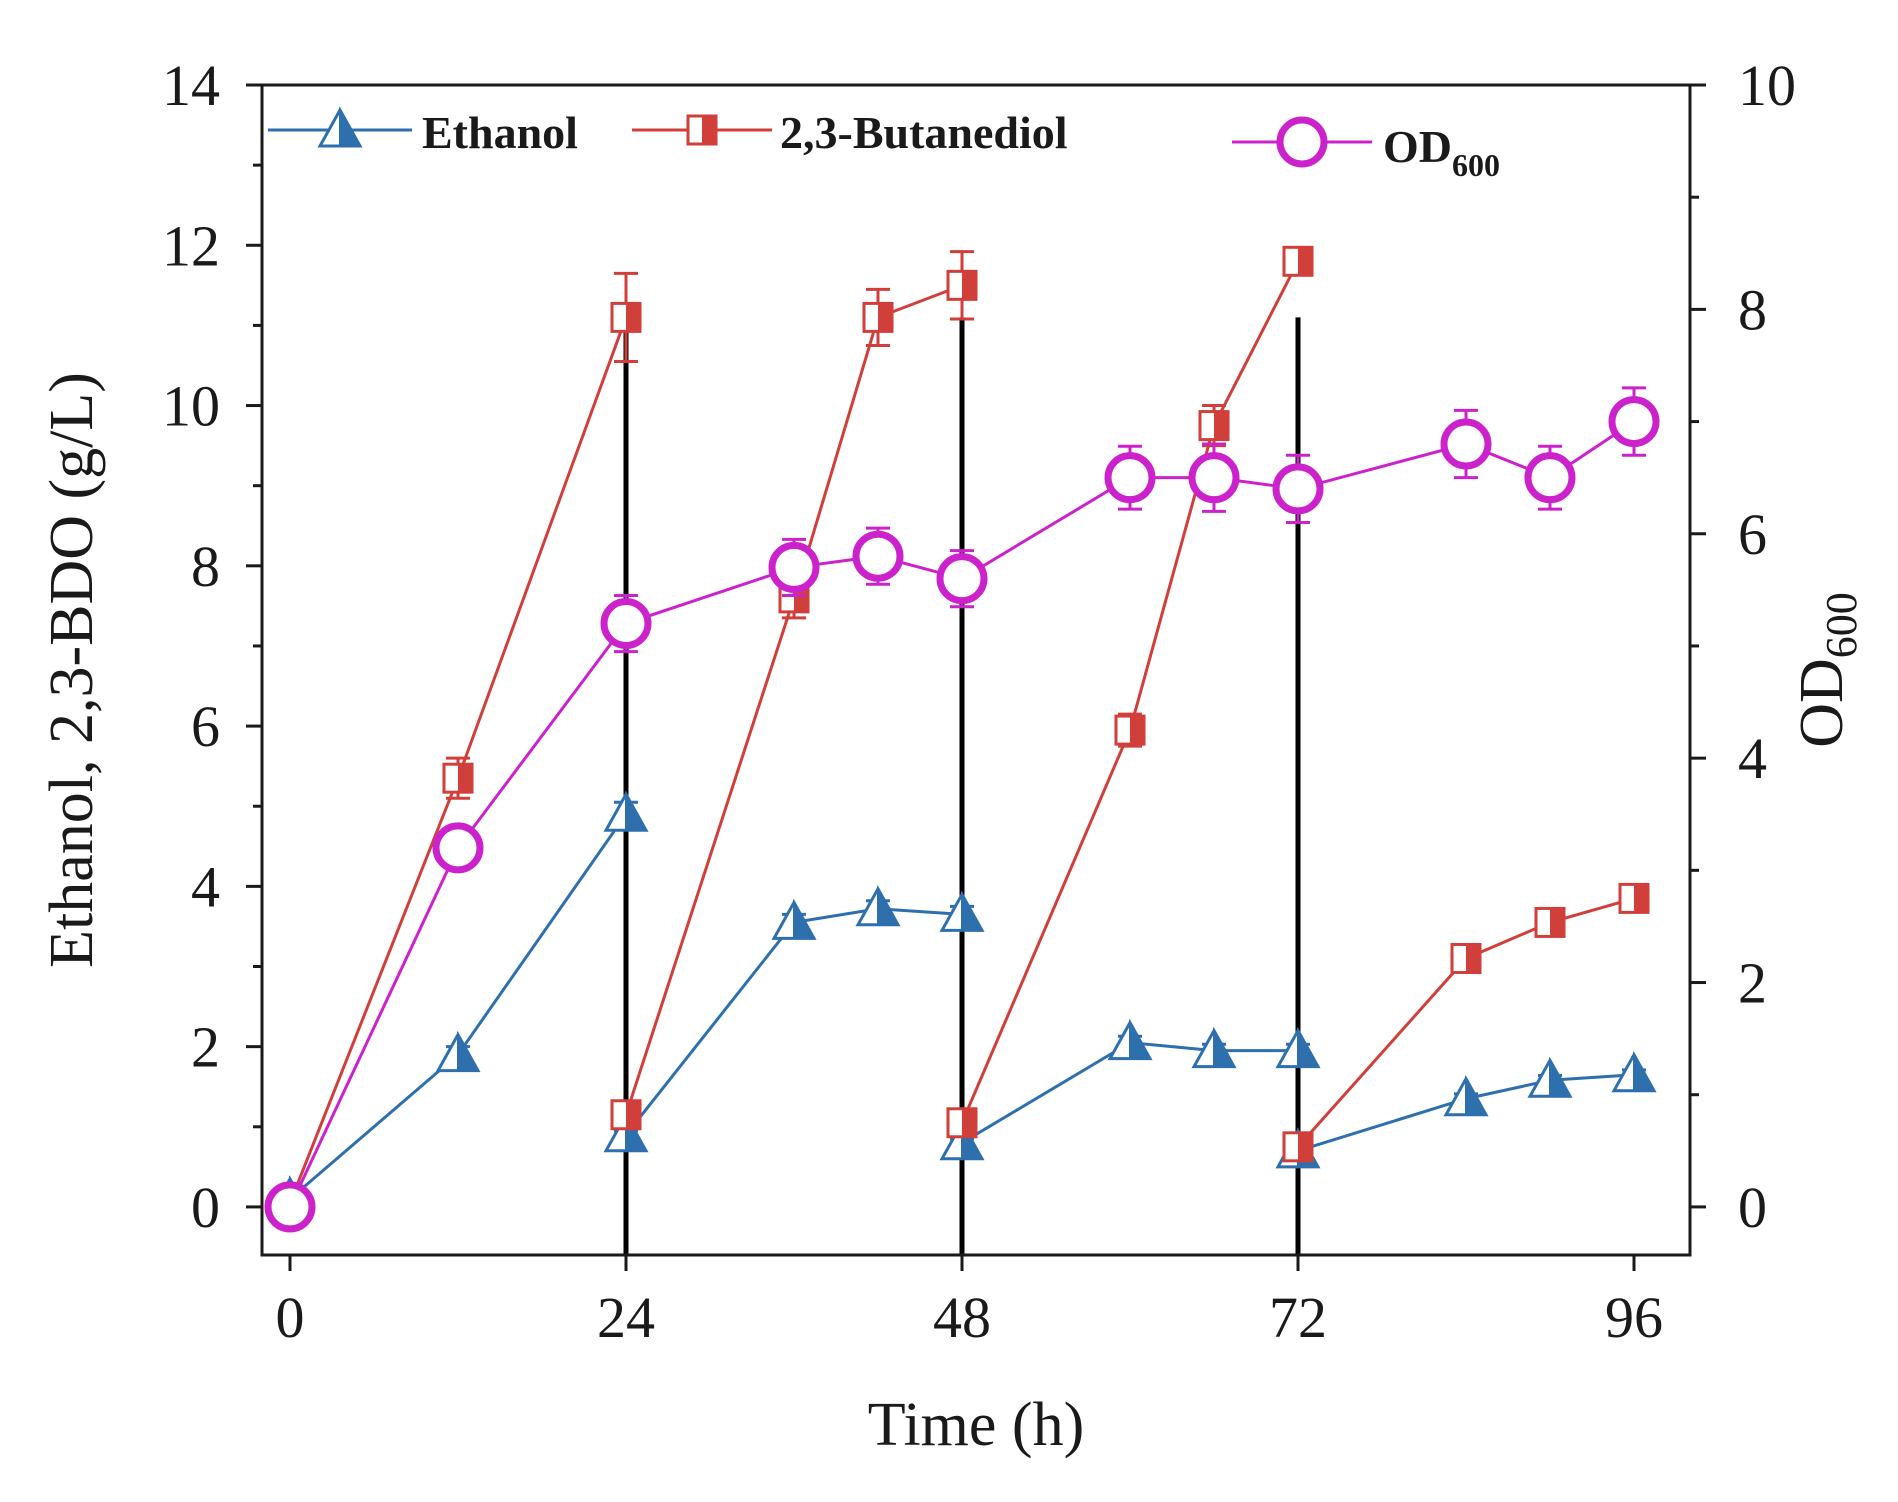  I want to click on legend-ethanol-marker, so click(340, 127).